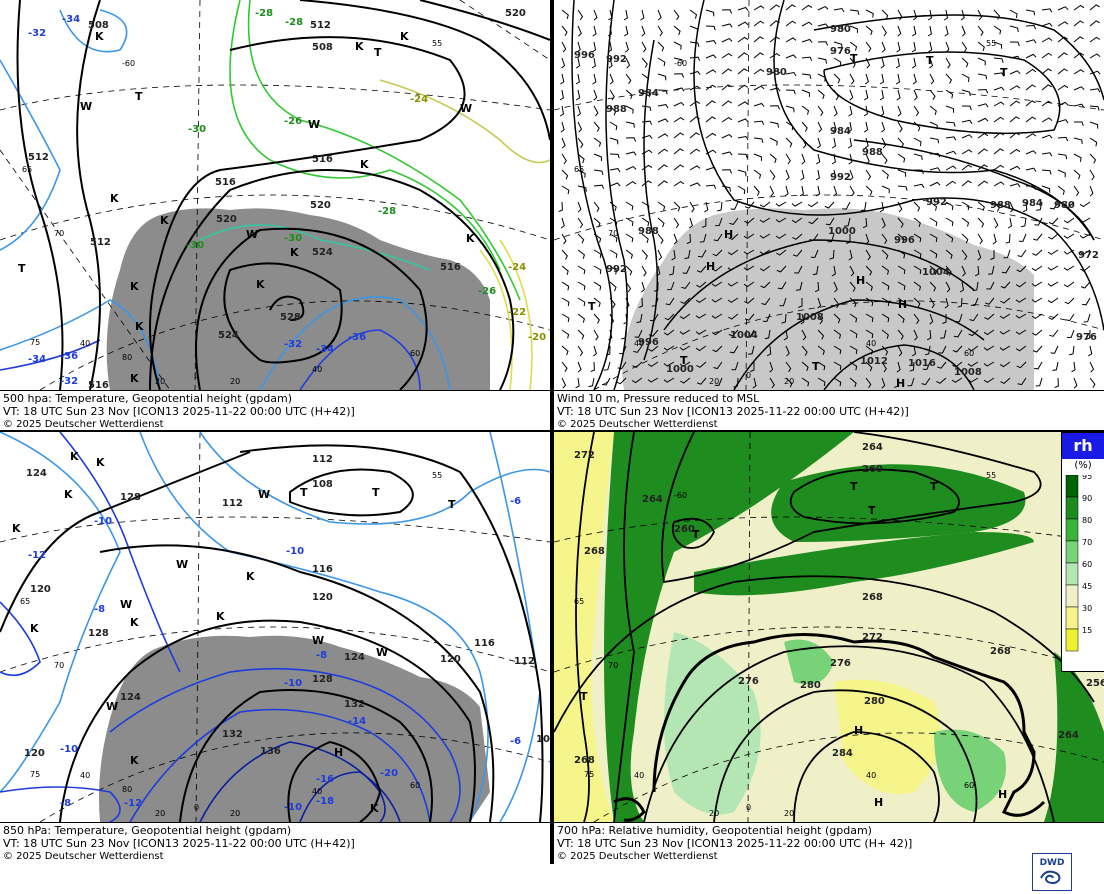 The width and height of the screenshot is (1104, 894). I want to click on grid-label: -60, so click(680, 63).